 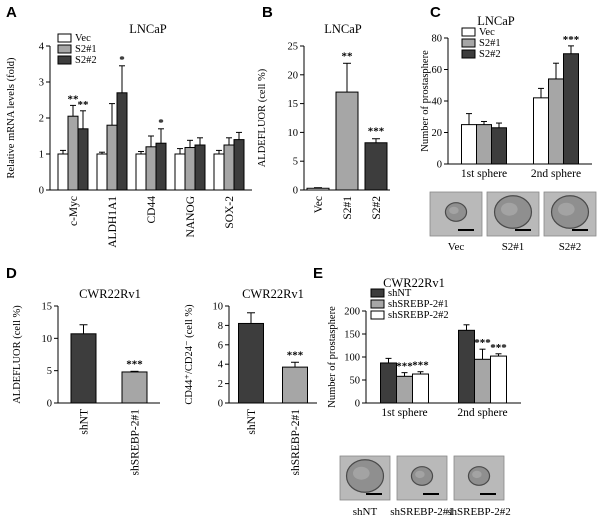 I want to click on y-axis-label: CD44⁺/CD24⁻ (cell %), so click(x=189, y=354).